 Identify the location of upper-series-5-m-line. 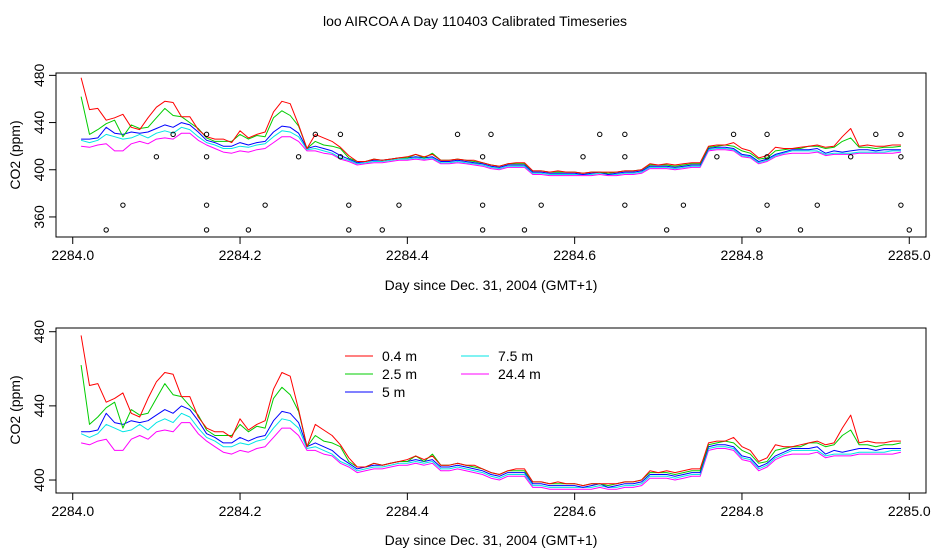
(491, 148).